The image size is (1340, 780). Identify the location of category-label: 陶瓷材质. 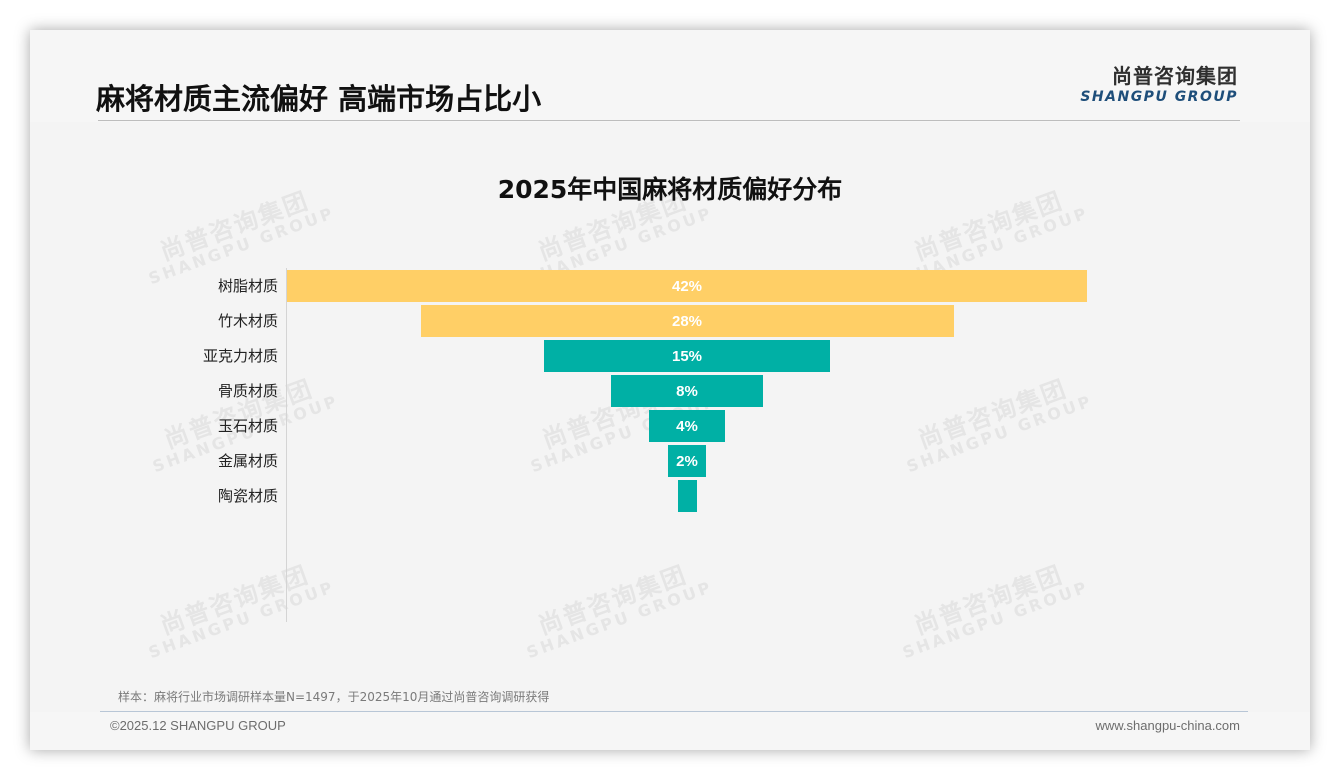
(247, 496).